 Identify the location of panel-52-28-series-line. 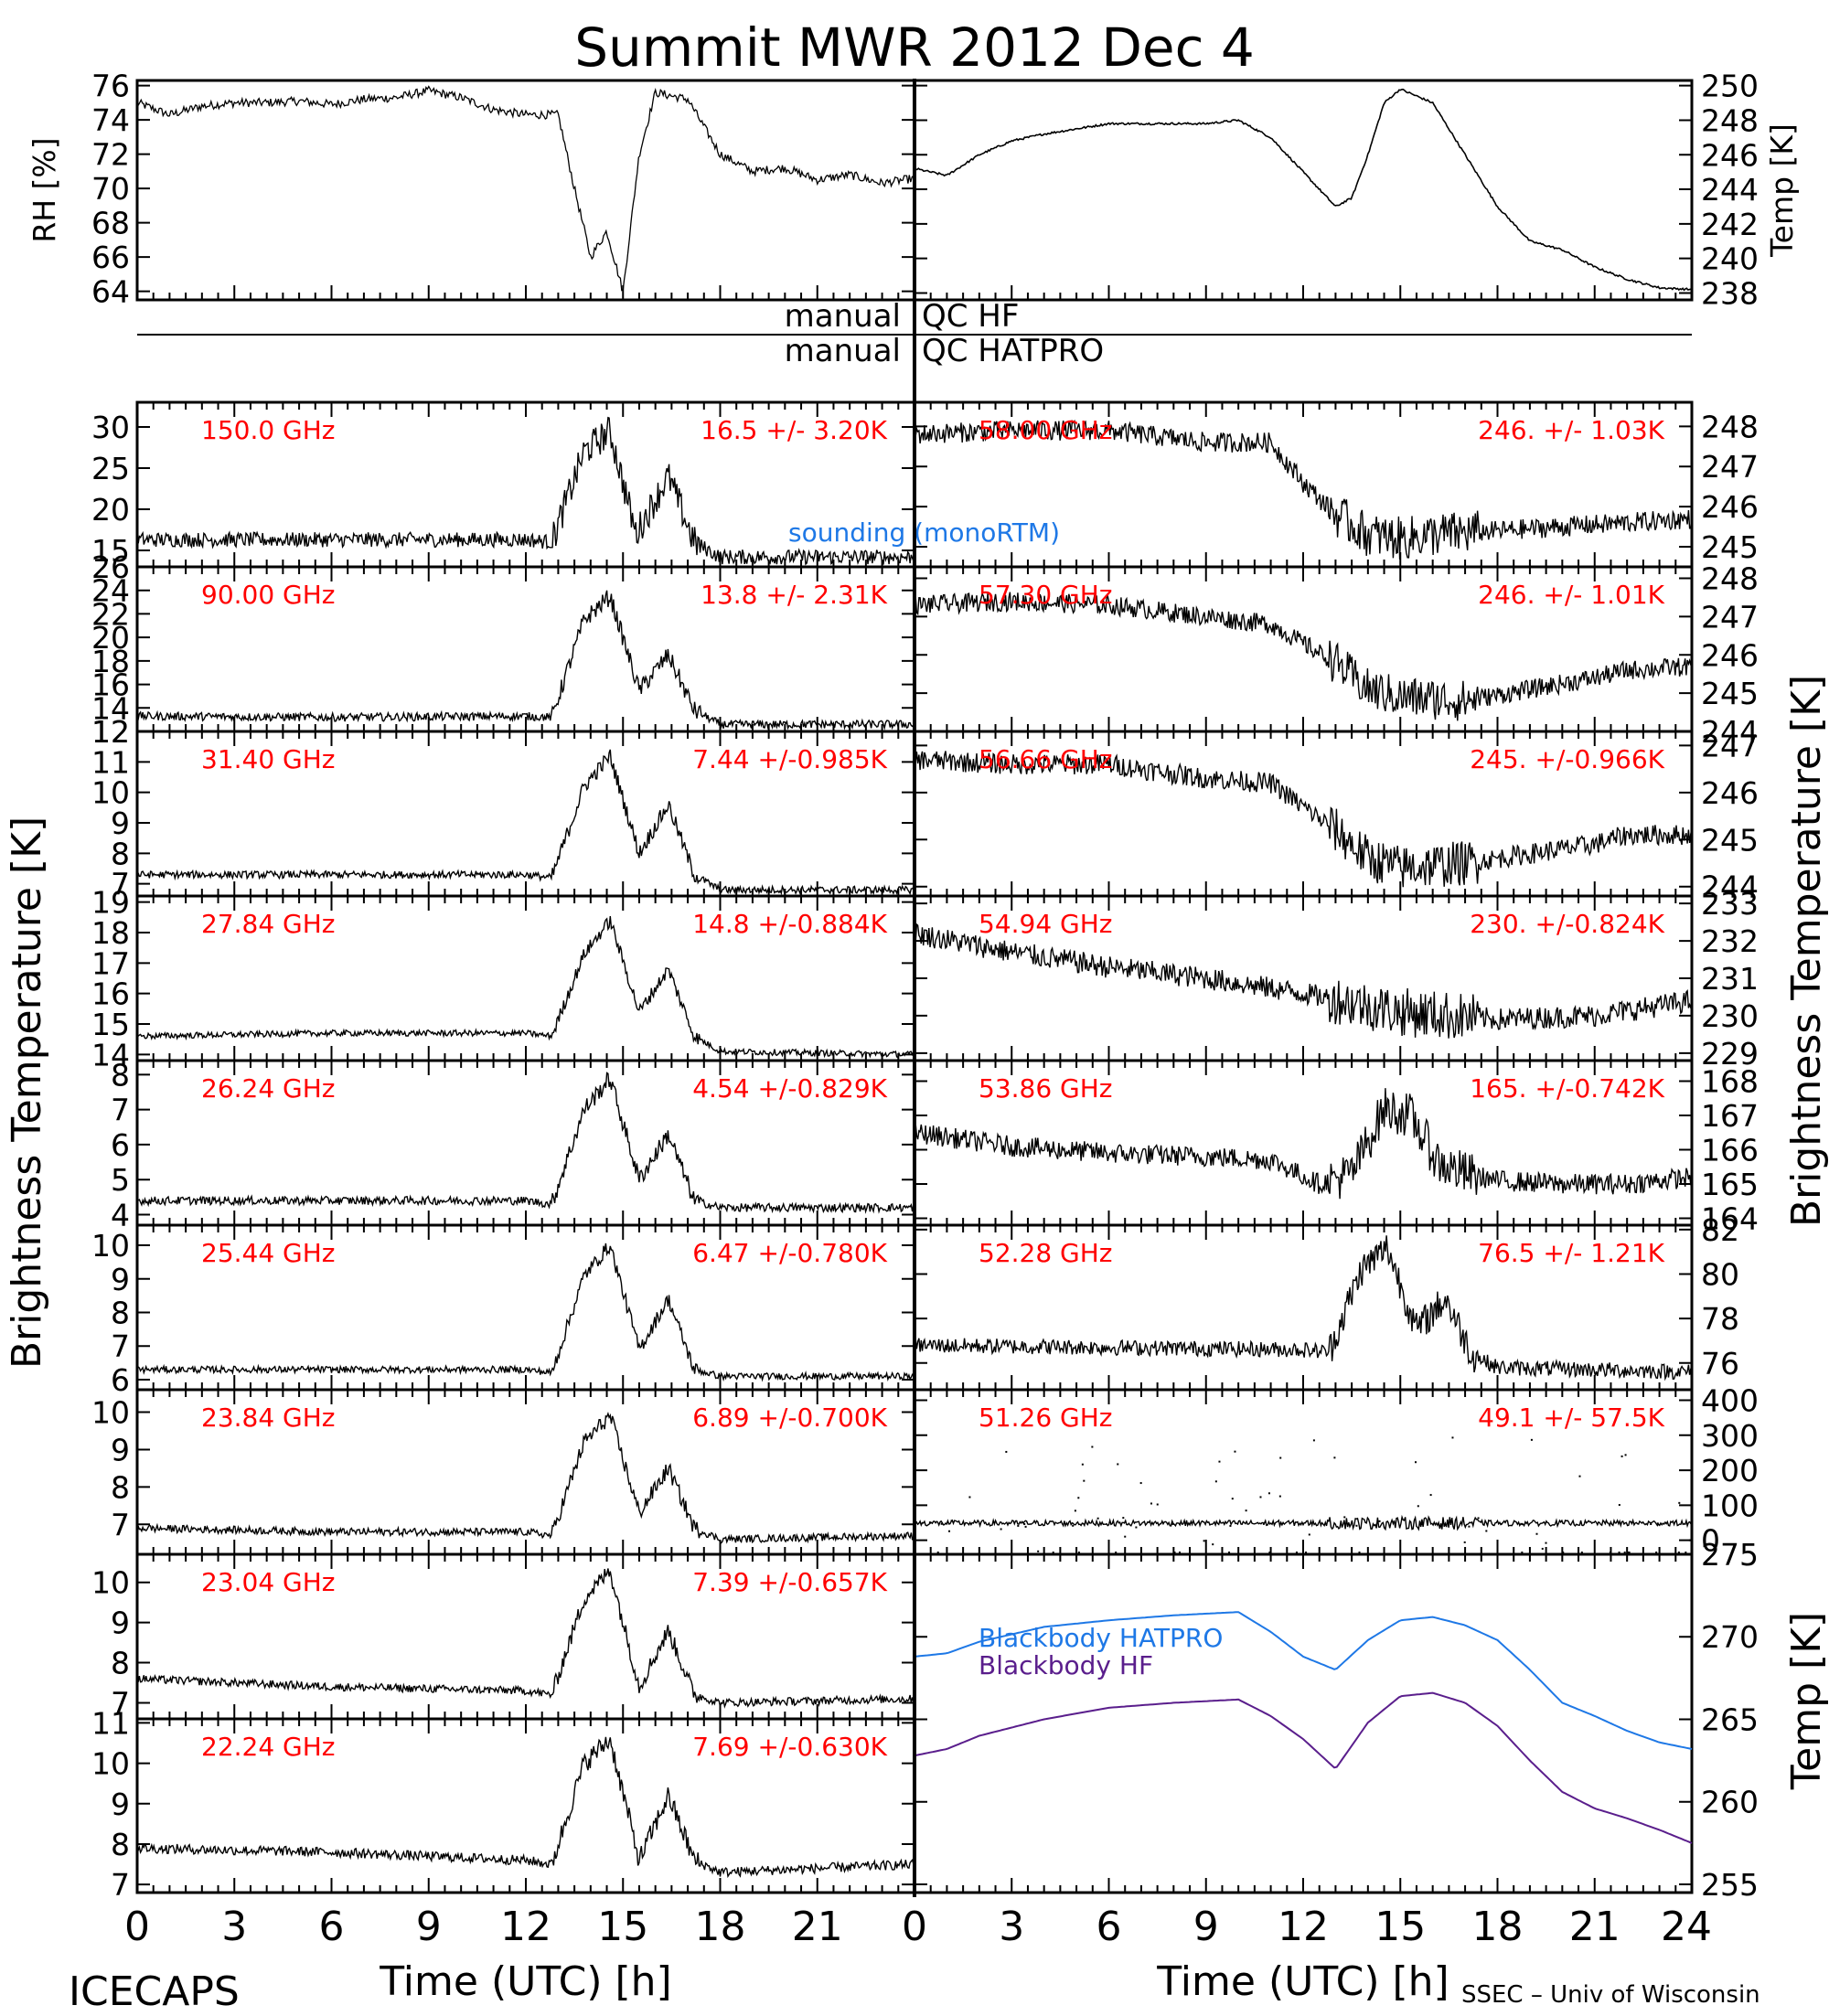
(1303, 1308).